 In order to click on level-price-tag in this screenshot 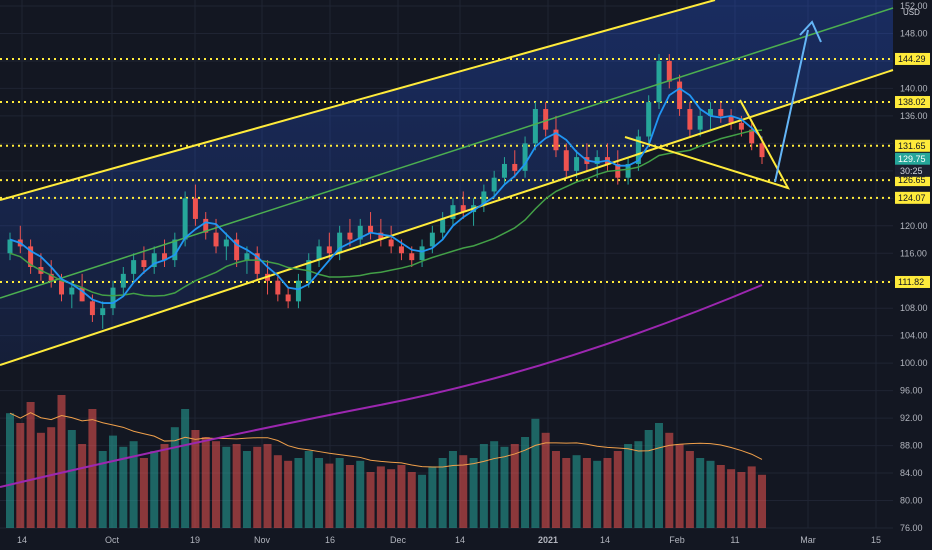, I will do `click(912, 102)`.